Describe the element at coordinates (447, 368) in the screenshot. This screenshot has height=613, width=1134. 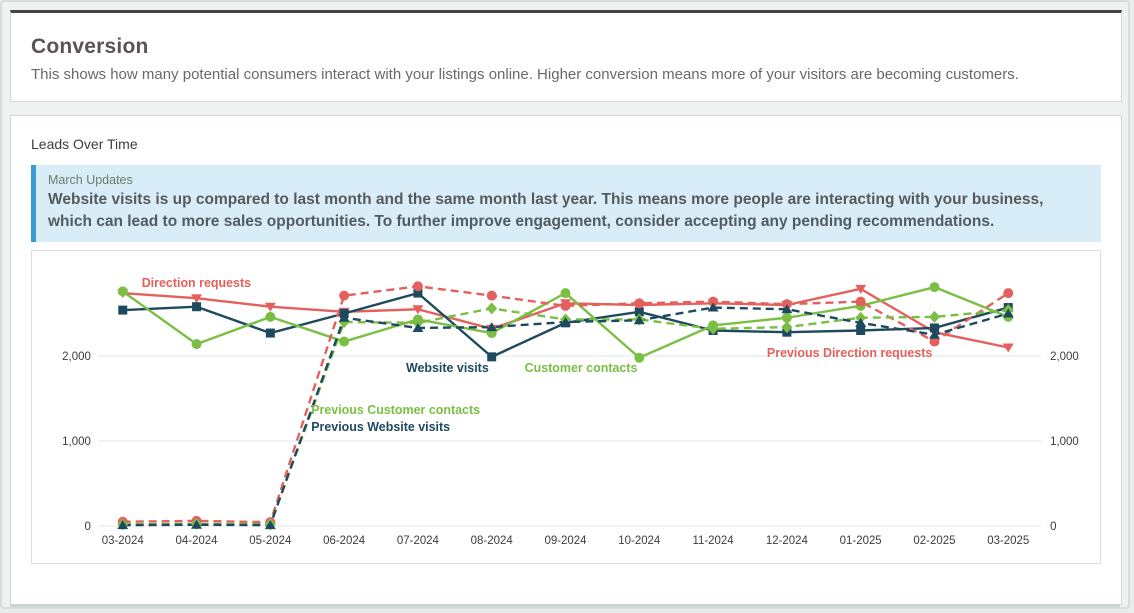
I see `series-label-website-visits: Website visits` at that location.